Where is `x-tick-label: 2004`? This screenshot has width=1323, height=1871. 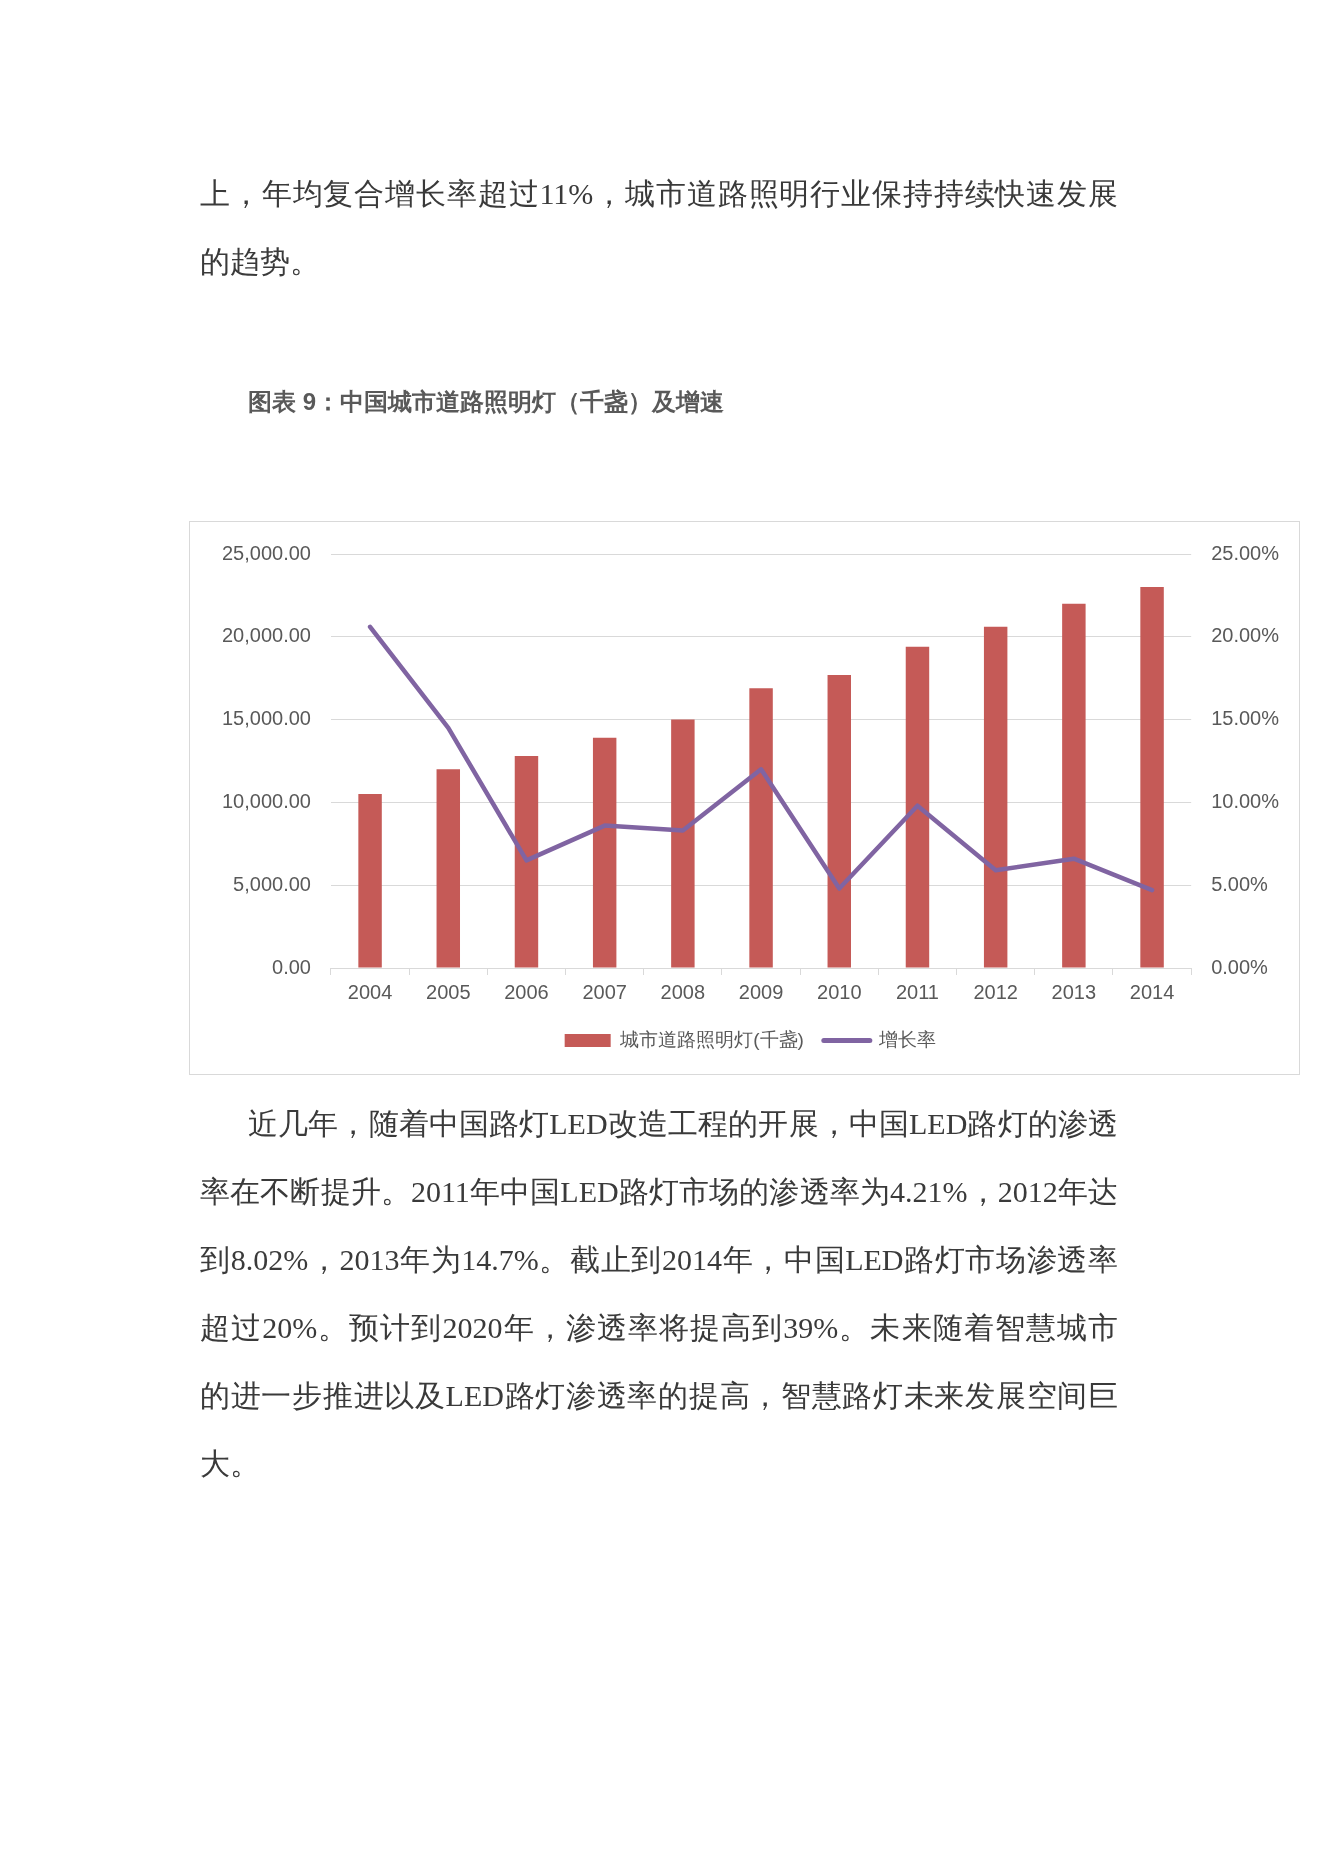
x-tick-label: 2004 is located at coordinates (370, 991).